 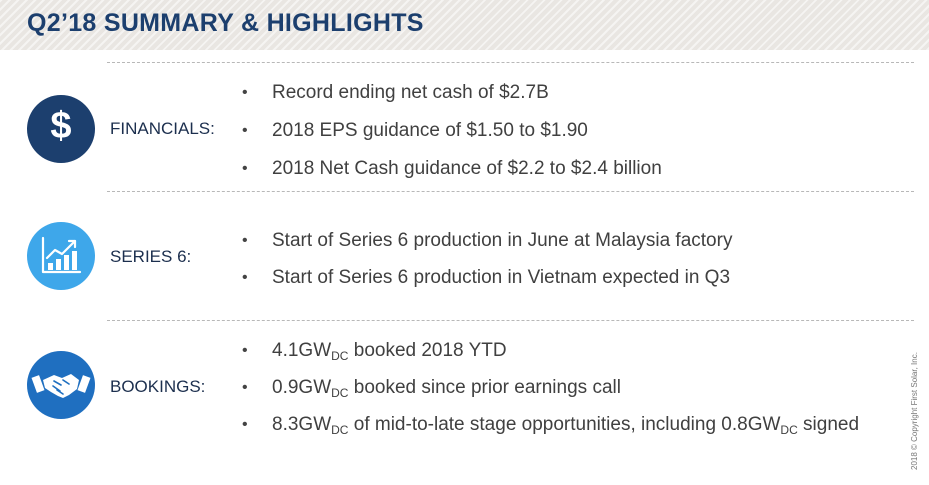 I want to click on bookings-bullet: 0.9GWDC booked since prior earnings call, so click(x=446, y=388).